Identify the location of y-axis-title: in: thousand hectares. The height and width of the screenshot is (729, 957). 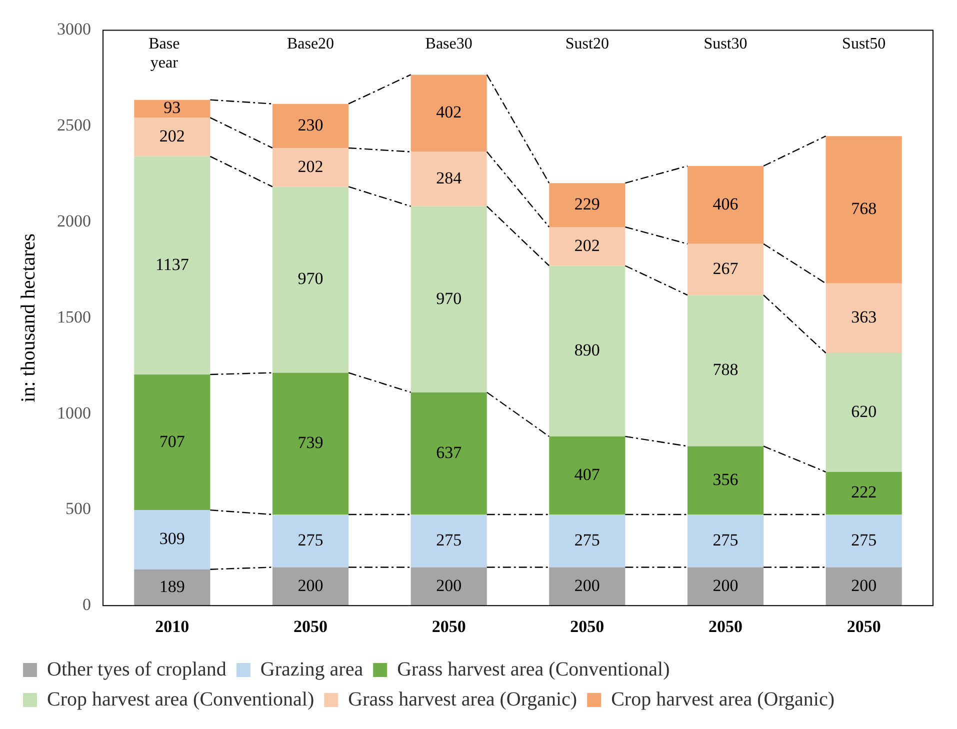
(28, 317).